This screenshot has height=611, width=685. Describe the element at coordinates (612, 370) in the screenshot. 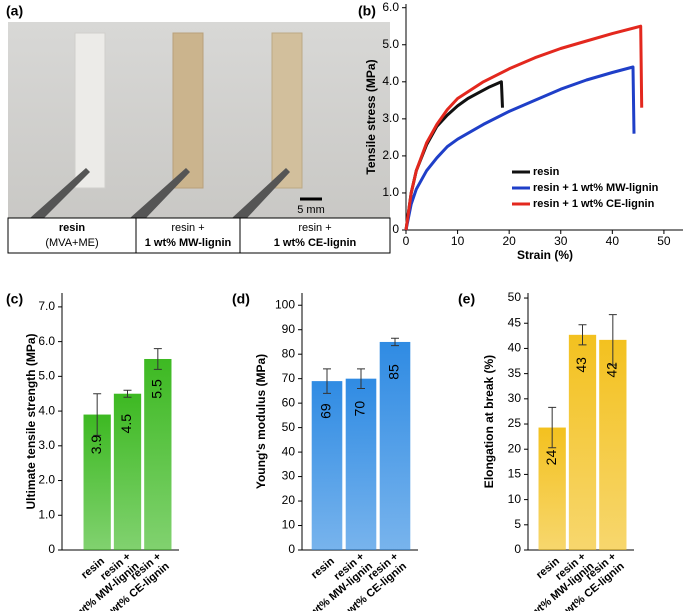

I see `value-label: 42` at that location.